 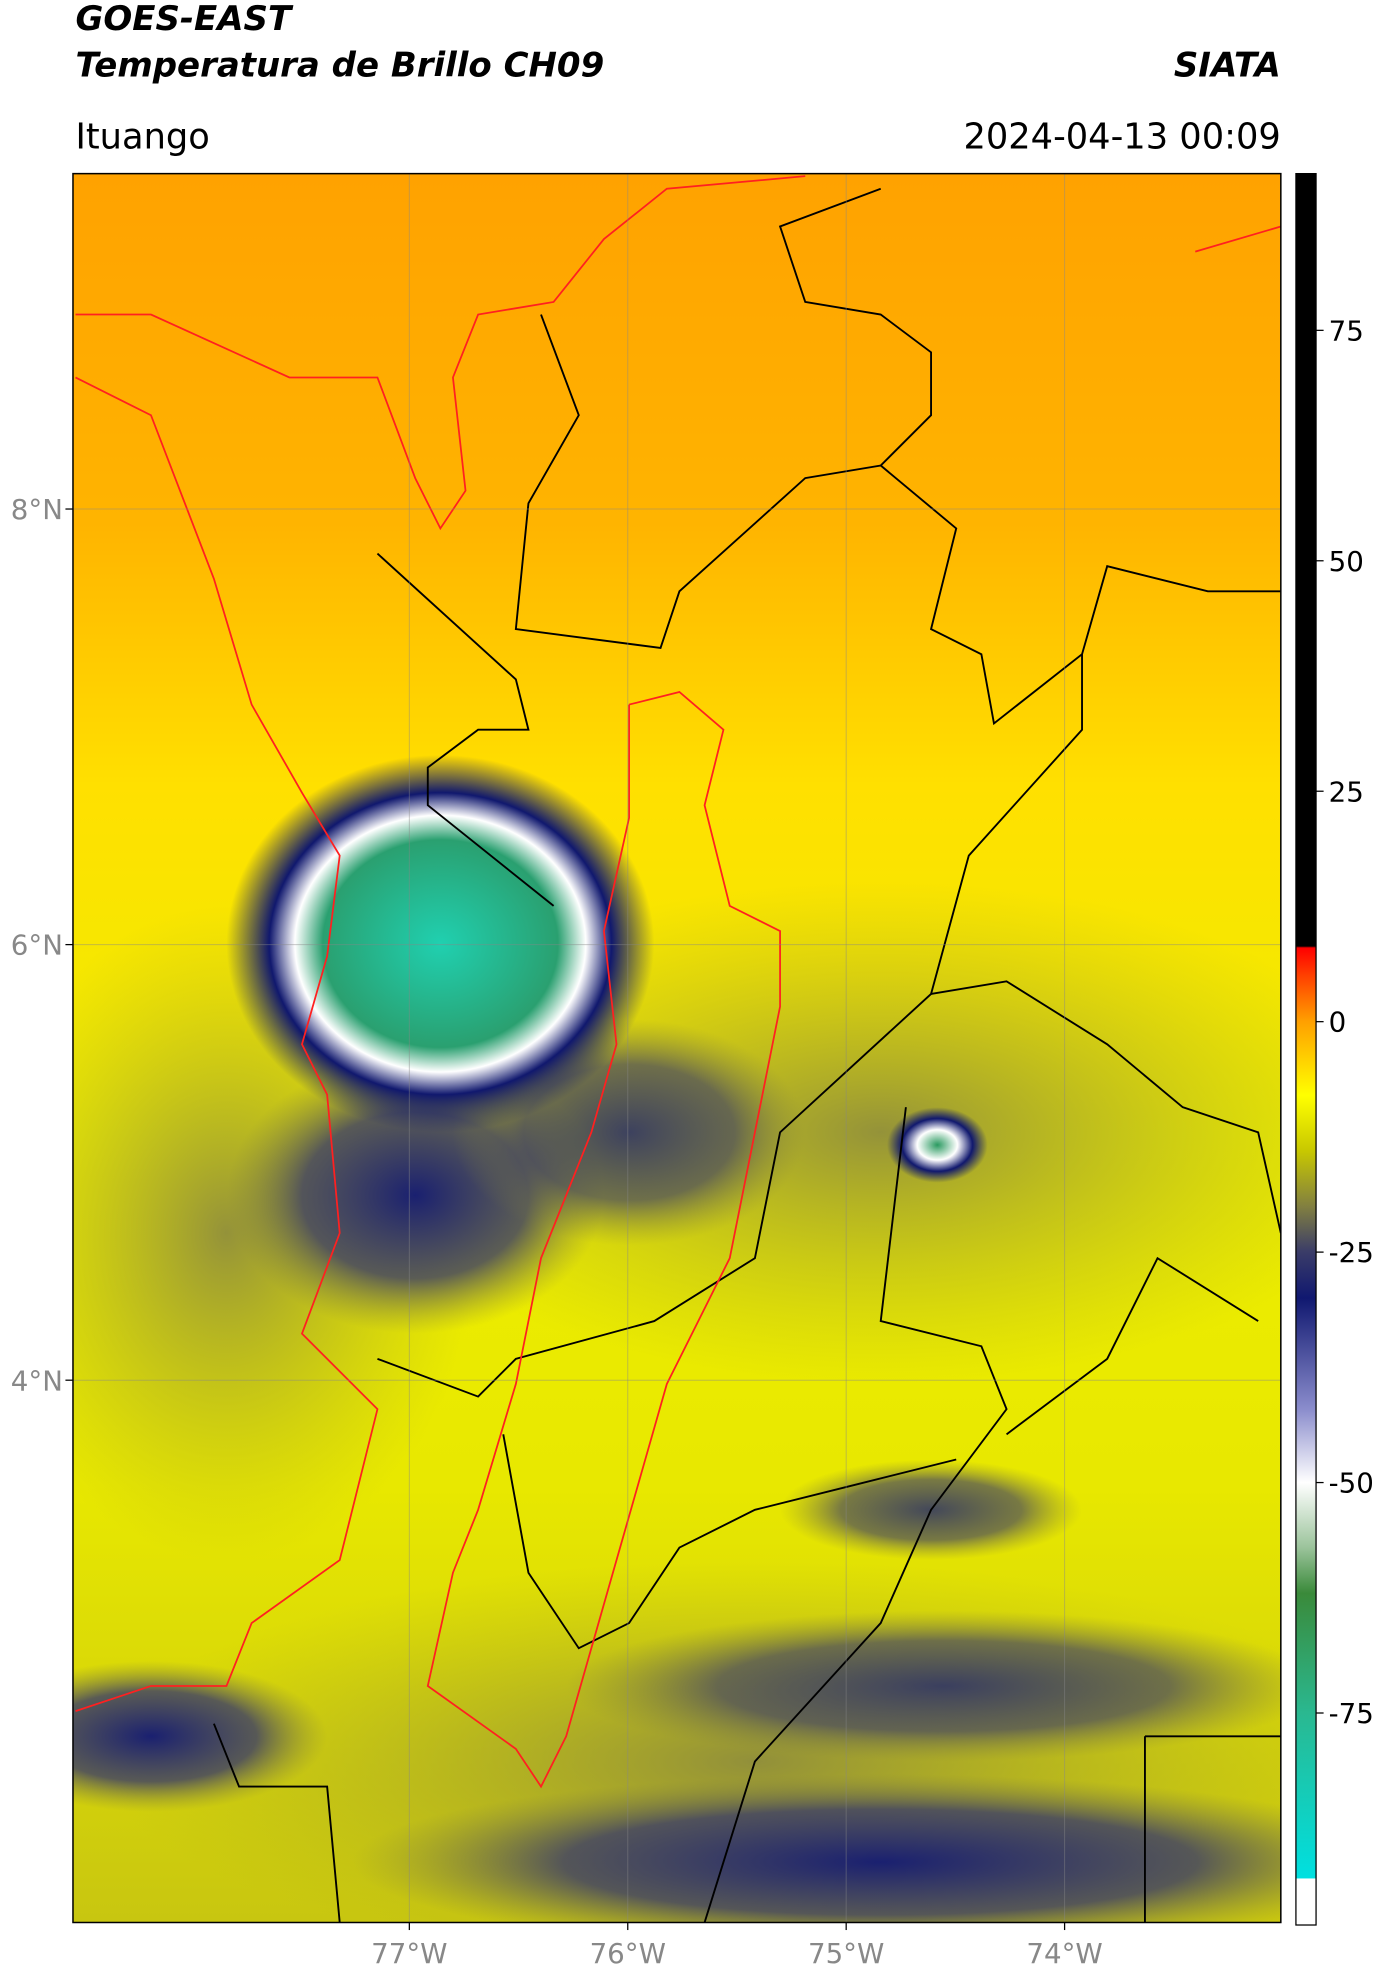 What do you see at coordinates (628, 1953) in the screenshot?
I see `x-tick-label: 76°W` at bounding box center [628, 1953].